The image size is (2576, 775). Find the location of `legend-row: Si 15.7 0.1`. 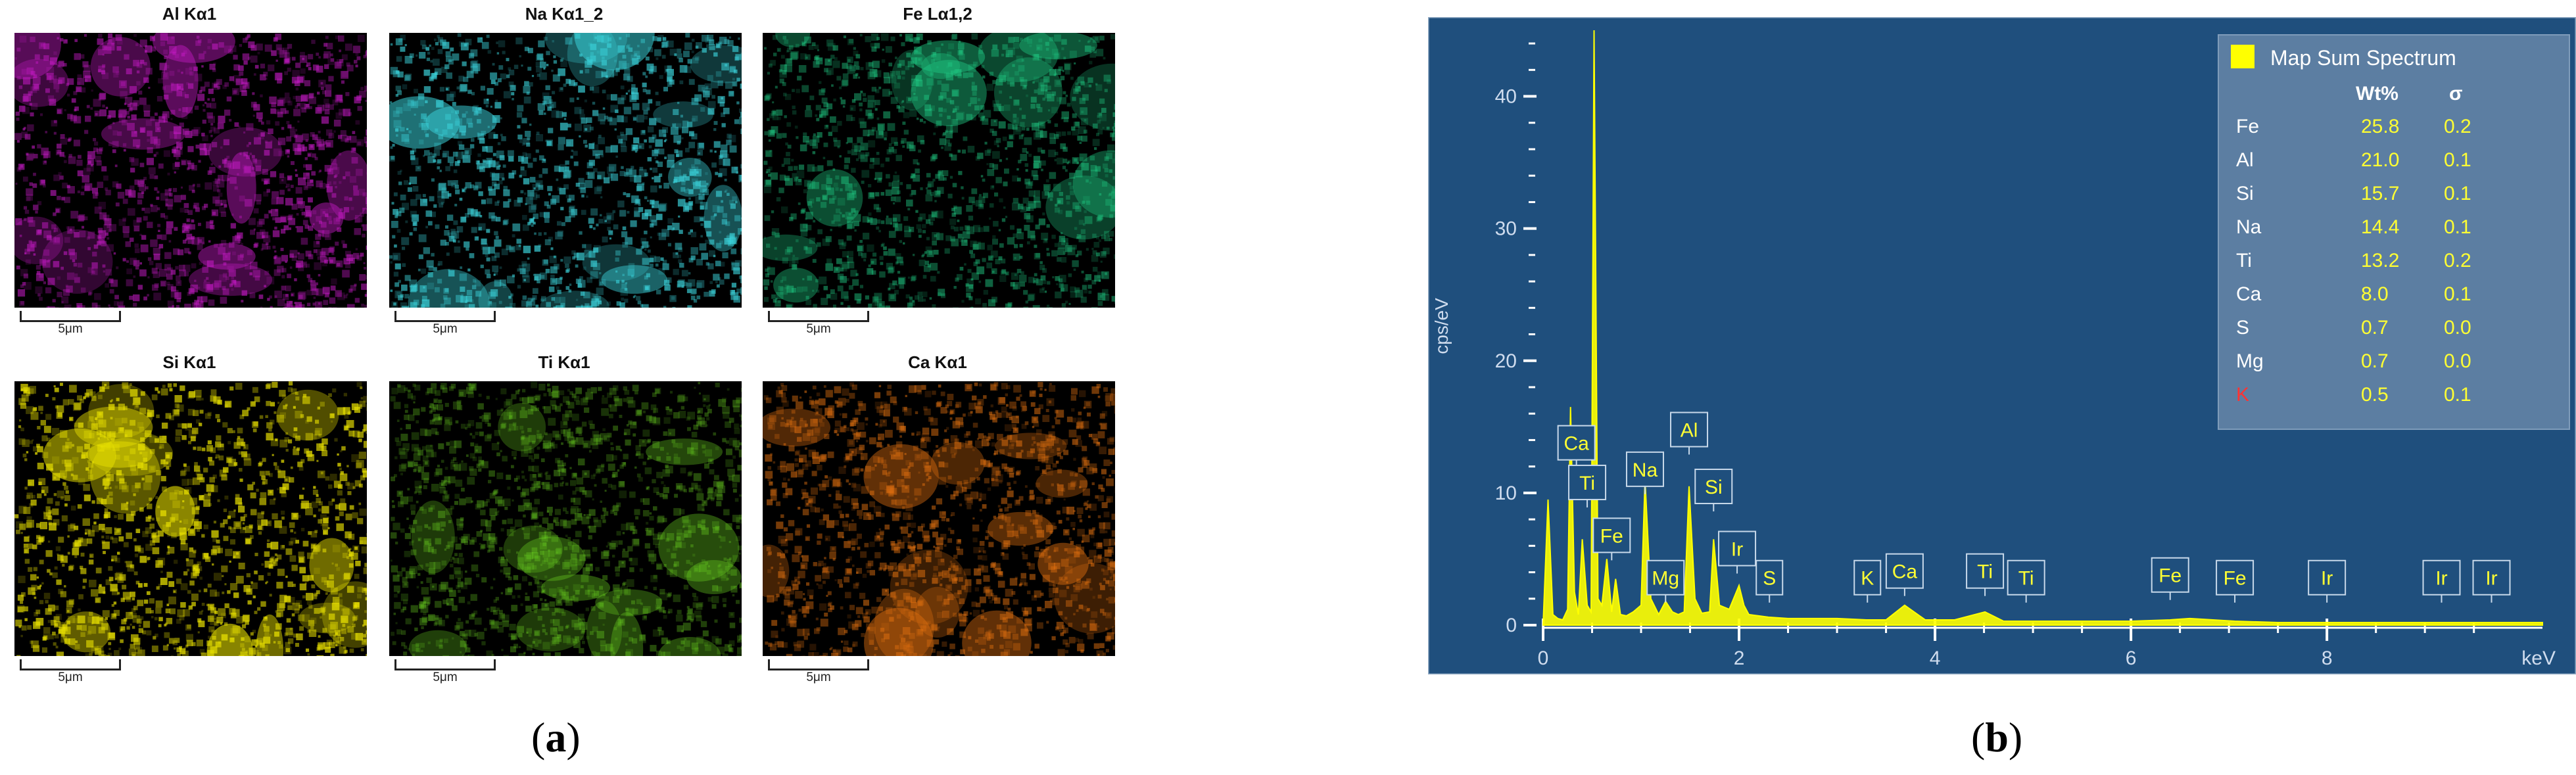

legend-row: Si 15.7 0.1 is located at coordinates (2394, 200).